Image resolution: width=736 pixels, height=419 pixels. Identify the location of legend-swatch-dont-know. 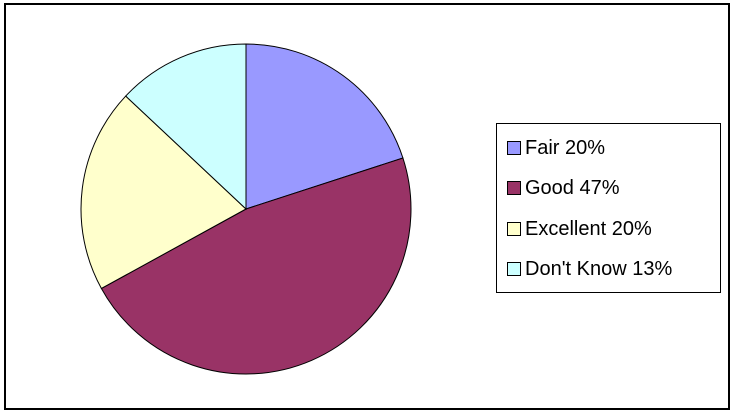
(514, 269).